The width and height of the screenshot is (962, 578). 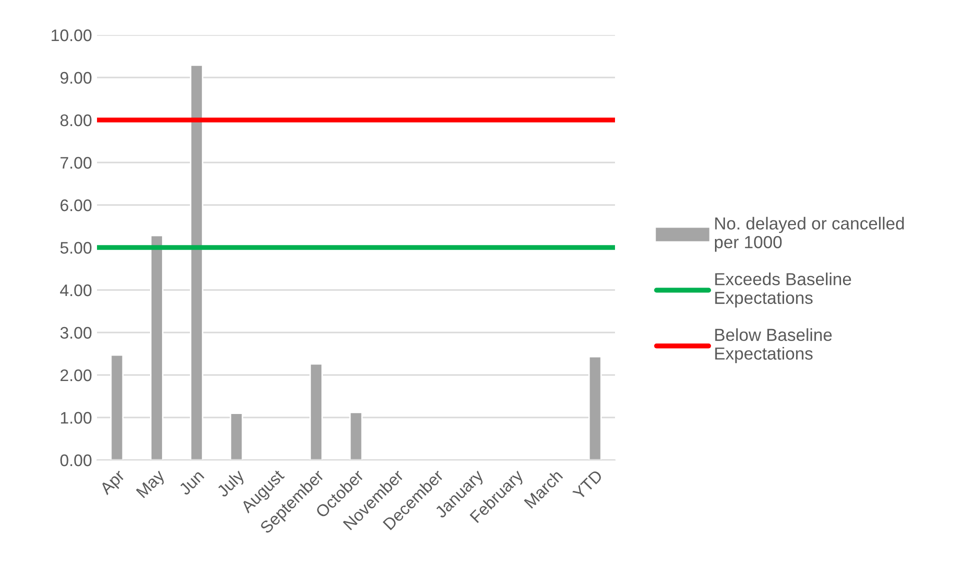 What do you see at coordinates (588, 484) in the screenshot?
I see `x-tick-label: YTD` at bounding box center [588, 484].